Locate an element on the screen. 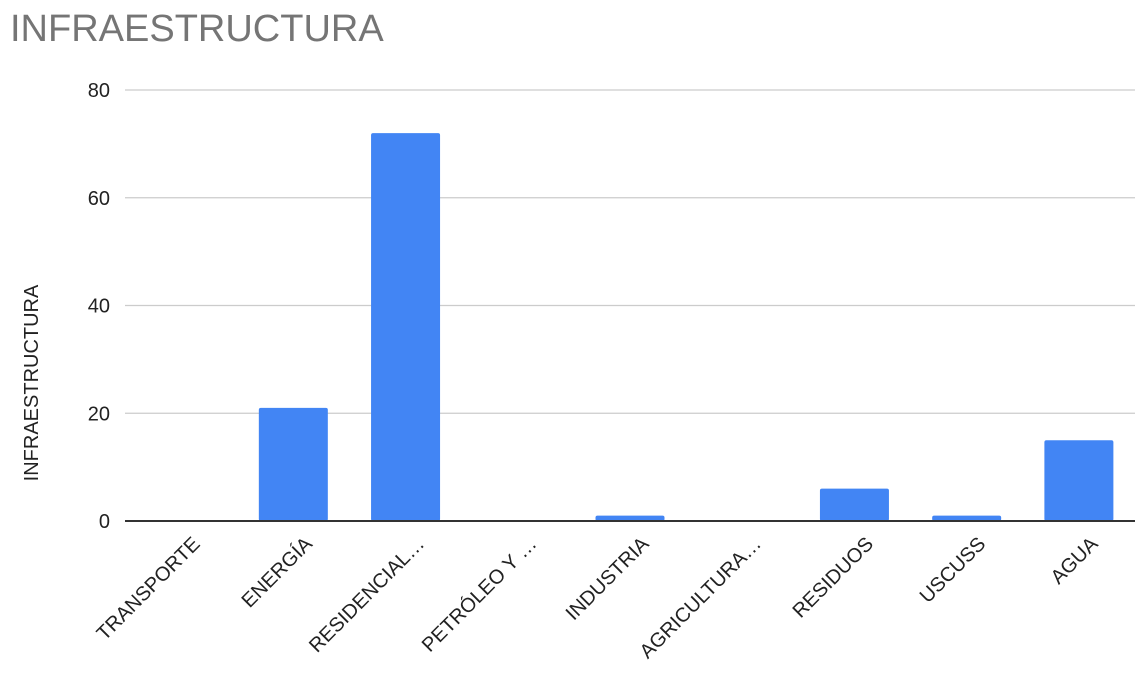  y-axis-ticks: 0 20 40 60 80 is located at coordinates (99, 306).